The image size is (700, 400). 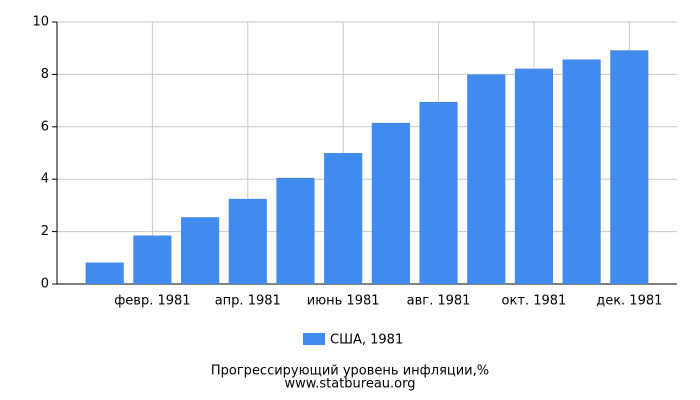 What do you see at coordinates (45, 74) in the screenshot?
I see `y-tick-label: 8` at bounding box center [45, 74].